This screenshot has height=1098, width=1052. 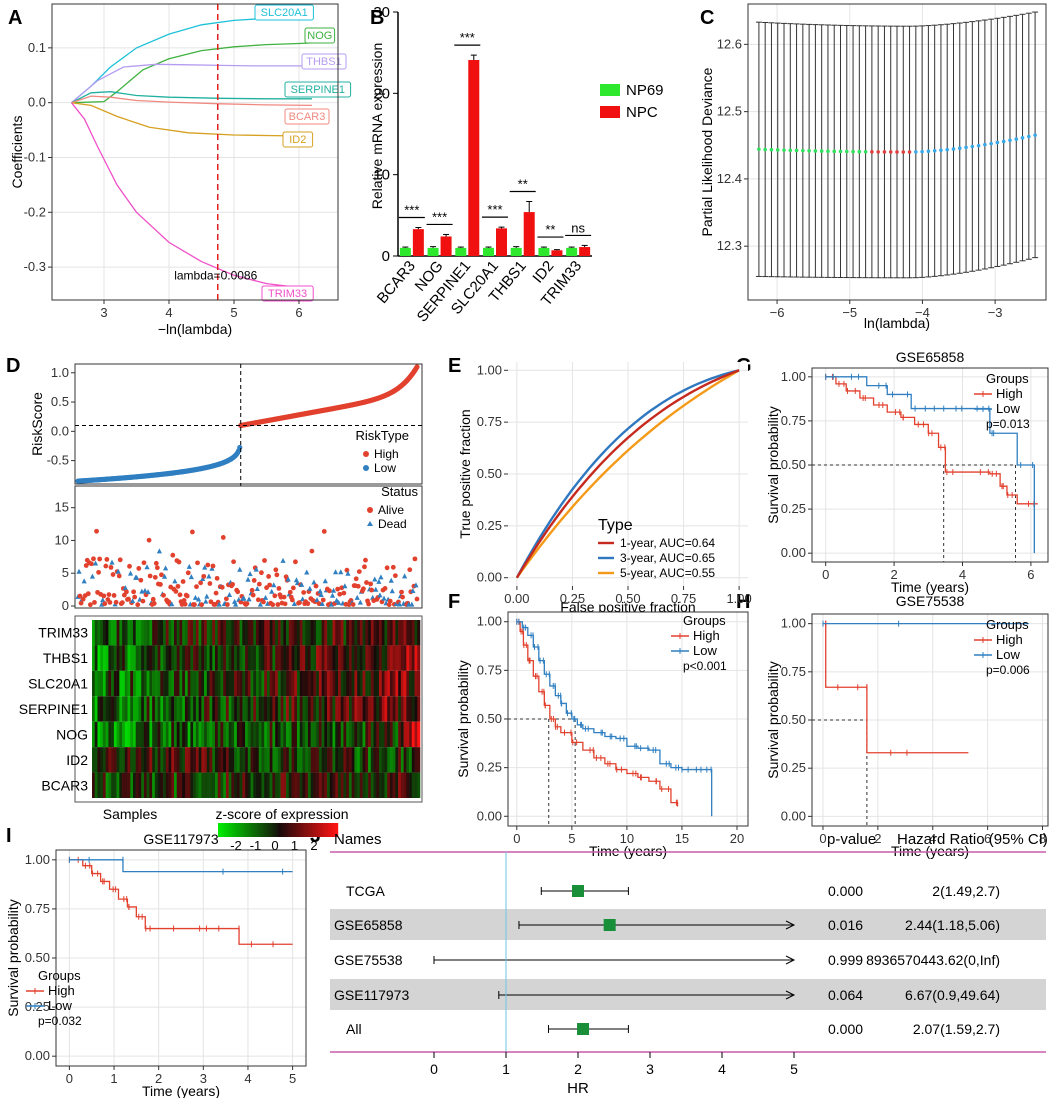 I want to click on heatmap-row-label: SERPINE1, so click(x=53, y=709).